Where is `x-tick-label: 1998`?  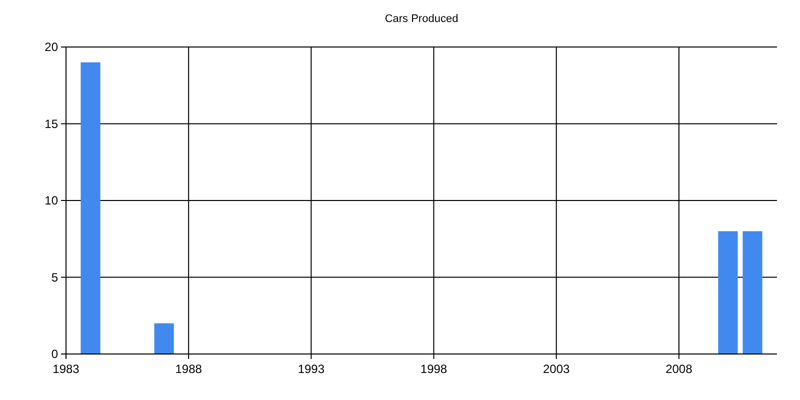 x-tick-label: 1998 is located at coordinates (434, 369).